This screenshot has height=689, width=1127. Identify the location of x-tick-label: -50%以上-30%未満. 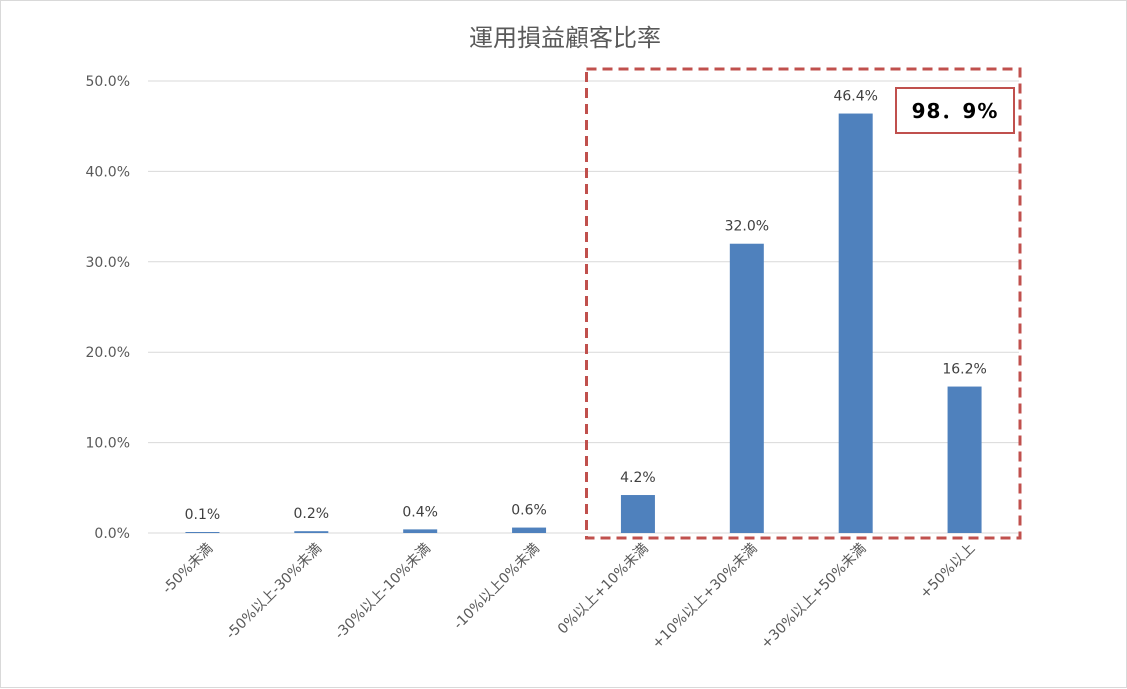
(274, 592).